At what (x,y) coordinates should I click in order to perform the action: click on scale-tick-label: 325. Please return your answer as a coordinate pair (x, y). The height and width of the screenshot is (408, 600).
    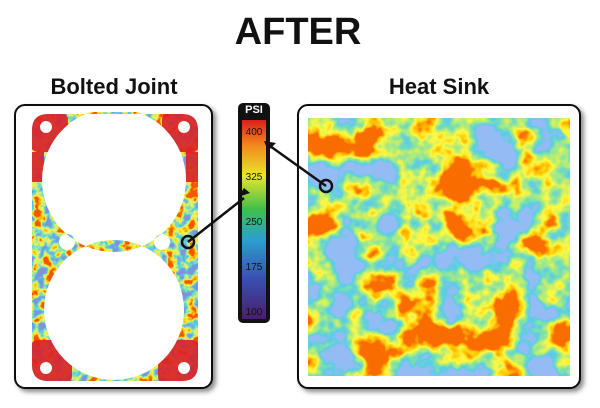
    Looking at the image, I should click on (254, 177).